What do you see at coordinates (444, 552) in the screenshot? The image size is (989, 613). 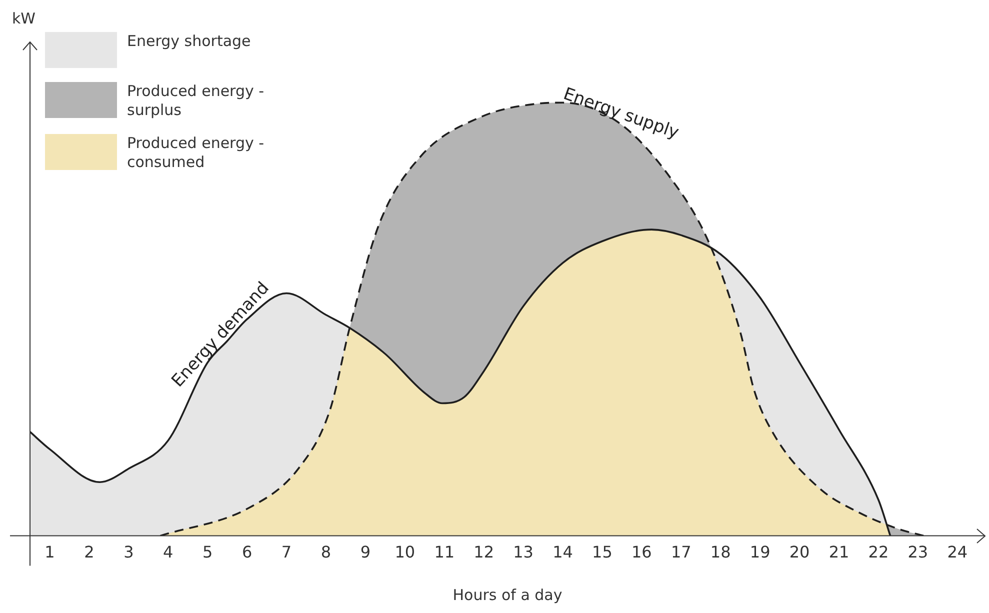 I see `x-tick-label: 11` at bounding box center [444, 552].